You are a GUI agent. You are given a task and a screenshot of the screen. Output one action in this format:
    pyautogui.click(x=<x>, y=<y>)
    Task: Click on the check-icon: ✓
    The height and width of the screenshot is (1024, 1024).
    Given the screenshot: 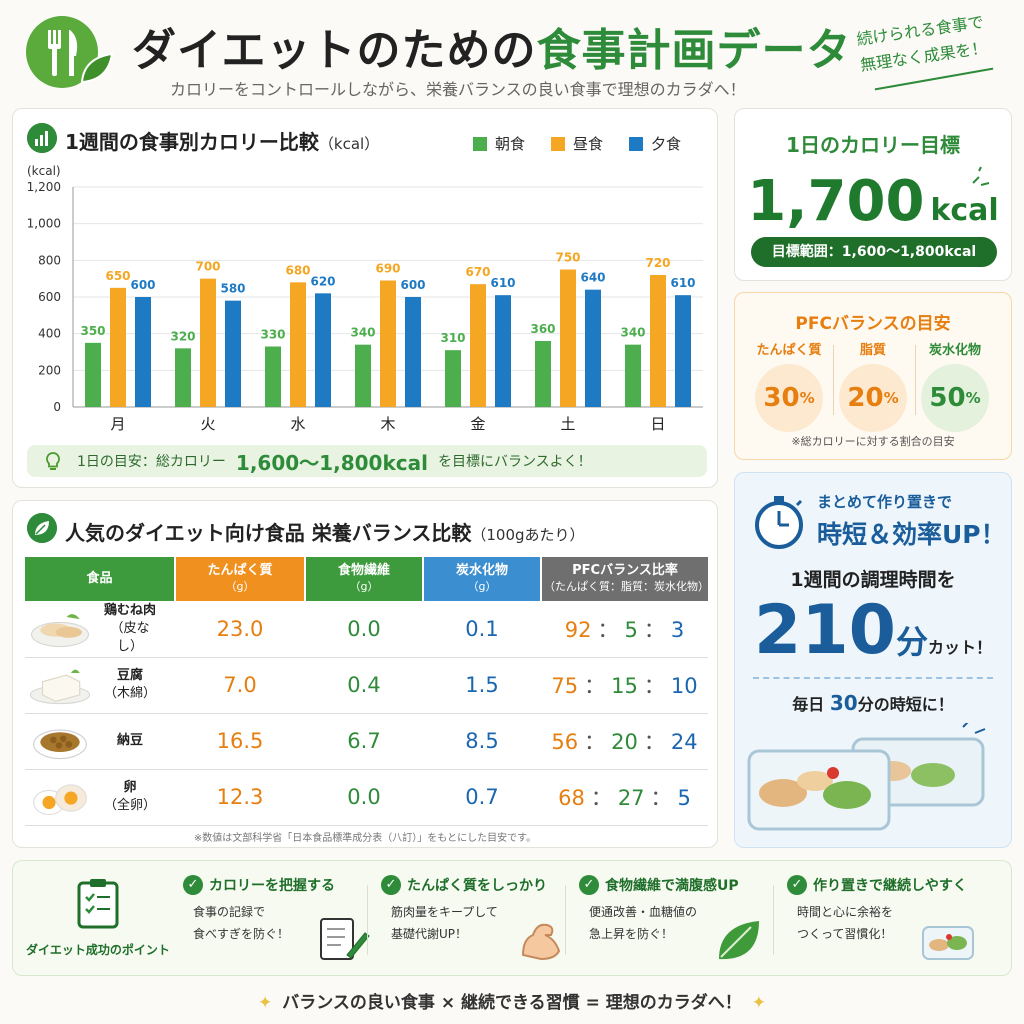 What is the action you would take?
    pyautogui.click(x=589, y=885)
    